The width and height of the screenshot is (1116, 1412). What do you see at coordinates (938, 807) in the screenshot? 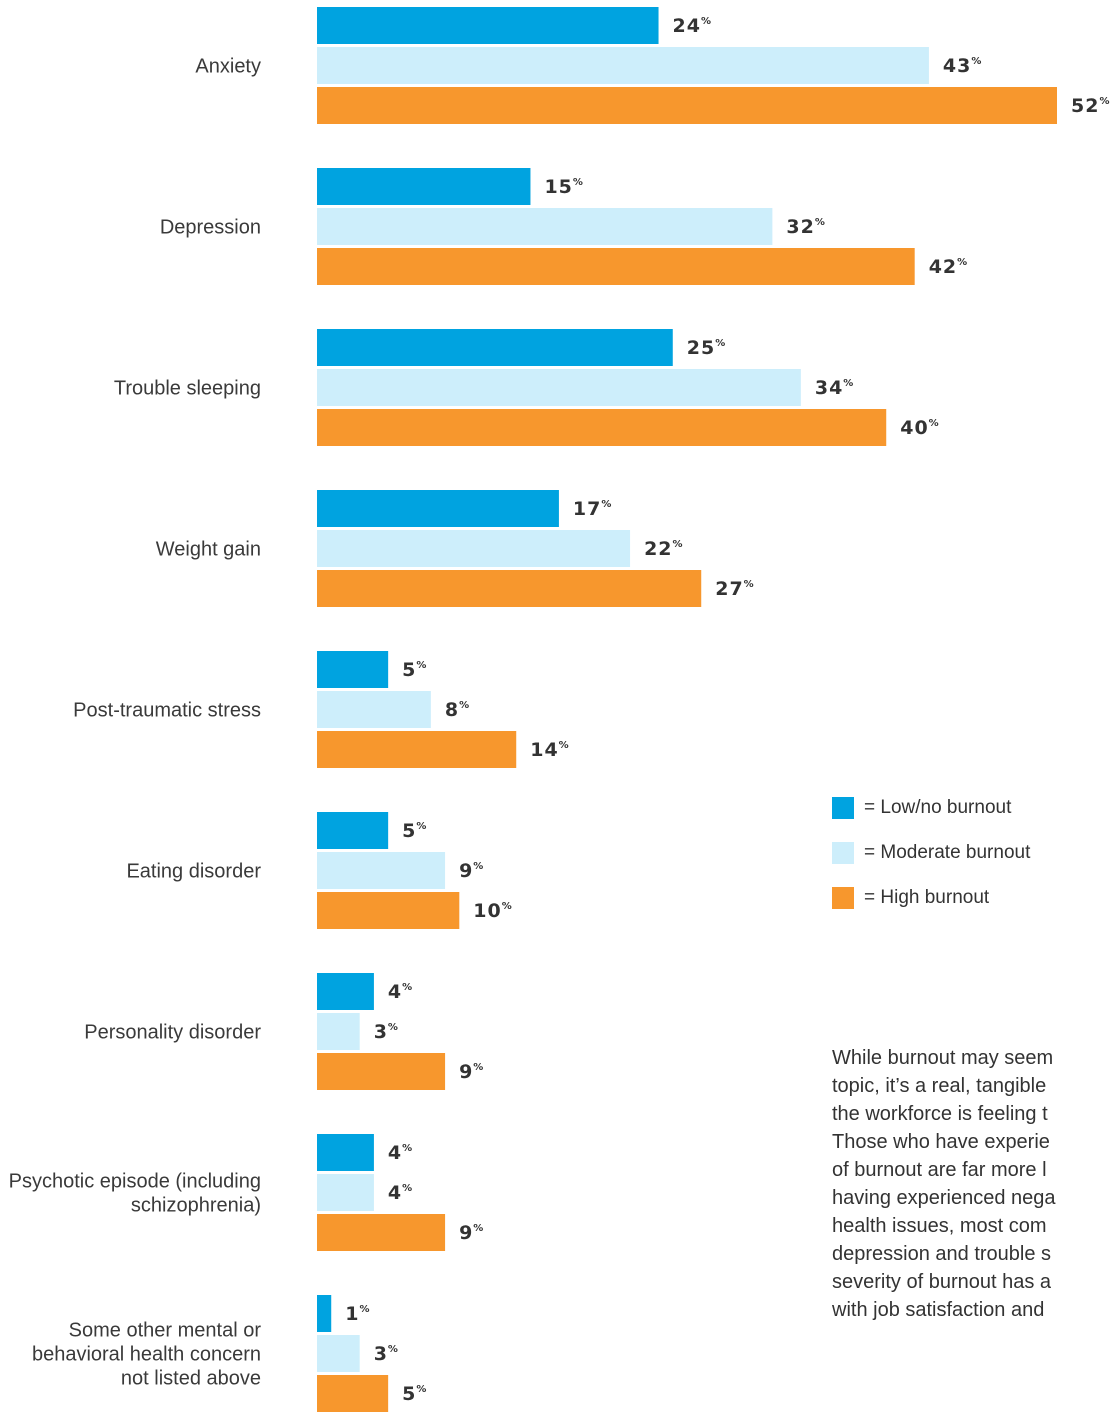
I see `legend-label-low: = Low/no burnout` at bounding box center [938, 807].